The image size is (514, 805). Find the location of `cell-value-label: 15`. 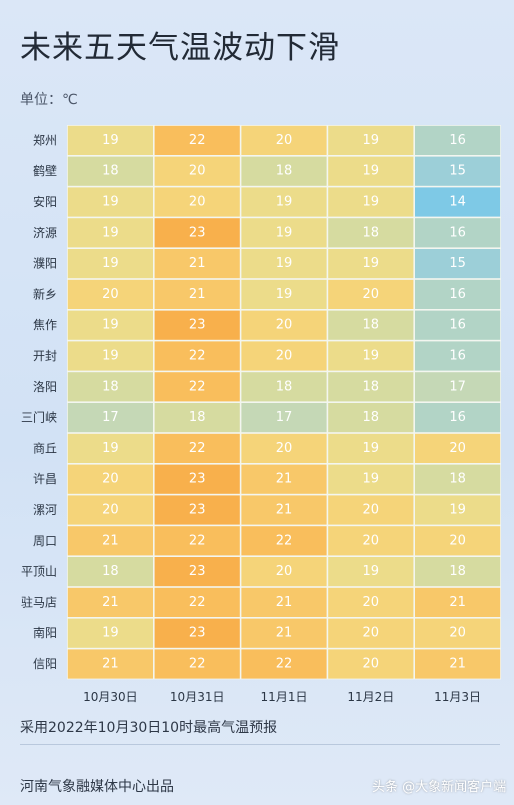

cell-value-label: 15 is located at coordinates (457, 171).